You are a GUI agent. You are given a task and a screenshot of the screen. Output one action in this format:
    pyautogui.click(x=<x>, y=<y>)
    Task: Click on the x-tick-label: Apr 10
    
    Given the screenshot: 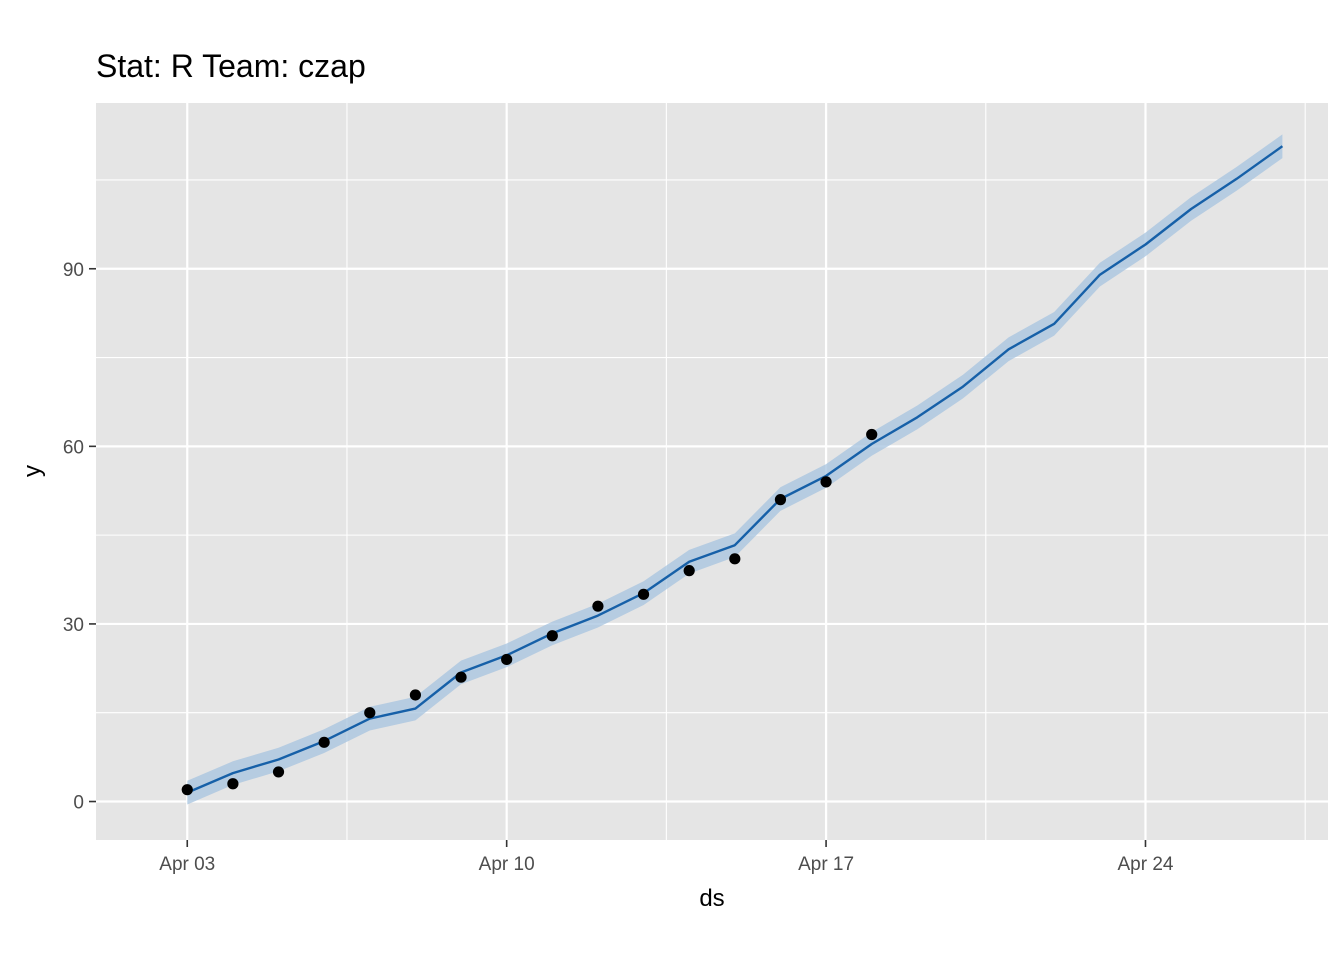 What is the action you would take?
    pyautogui.click(x=507, y=864)
    